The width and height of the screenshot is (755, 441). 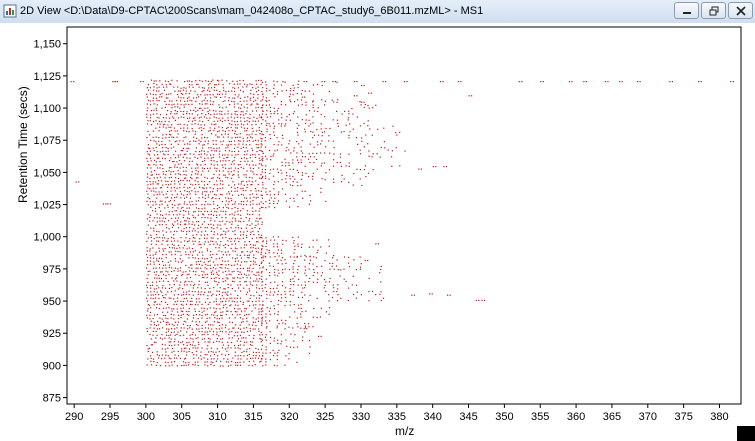 I want to click on x-tick-label: 365, so click(x=612, y=417).